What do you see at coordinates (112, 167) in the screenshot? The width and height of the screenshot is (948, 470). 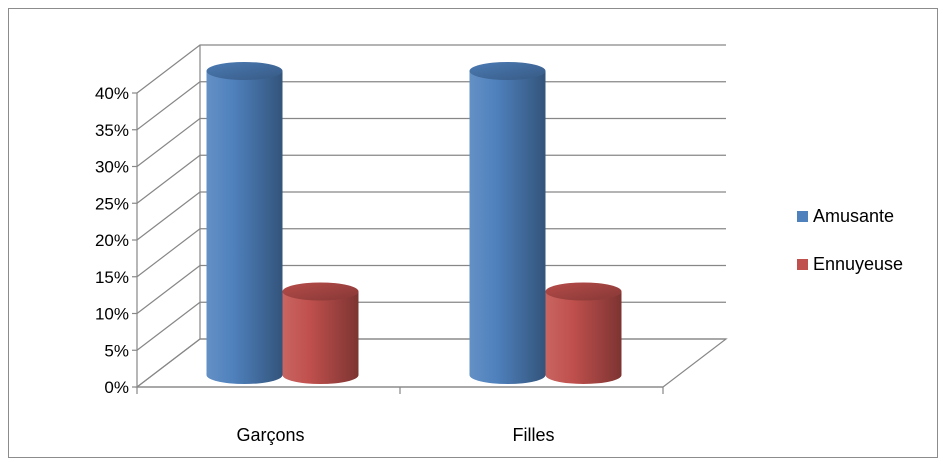 I see `y-tick-label: 30%` at bounding box center [112, 167].